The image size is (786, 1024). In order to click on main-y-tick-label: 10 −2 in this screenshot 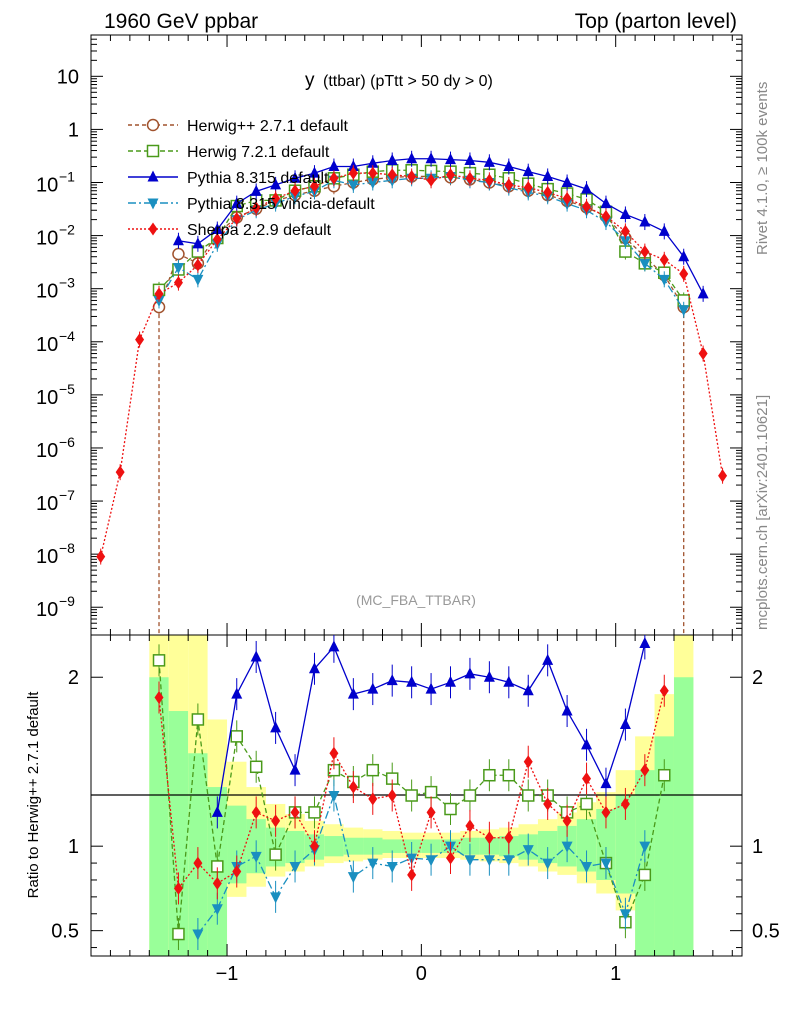, I will do `click(55, 236)`.